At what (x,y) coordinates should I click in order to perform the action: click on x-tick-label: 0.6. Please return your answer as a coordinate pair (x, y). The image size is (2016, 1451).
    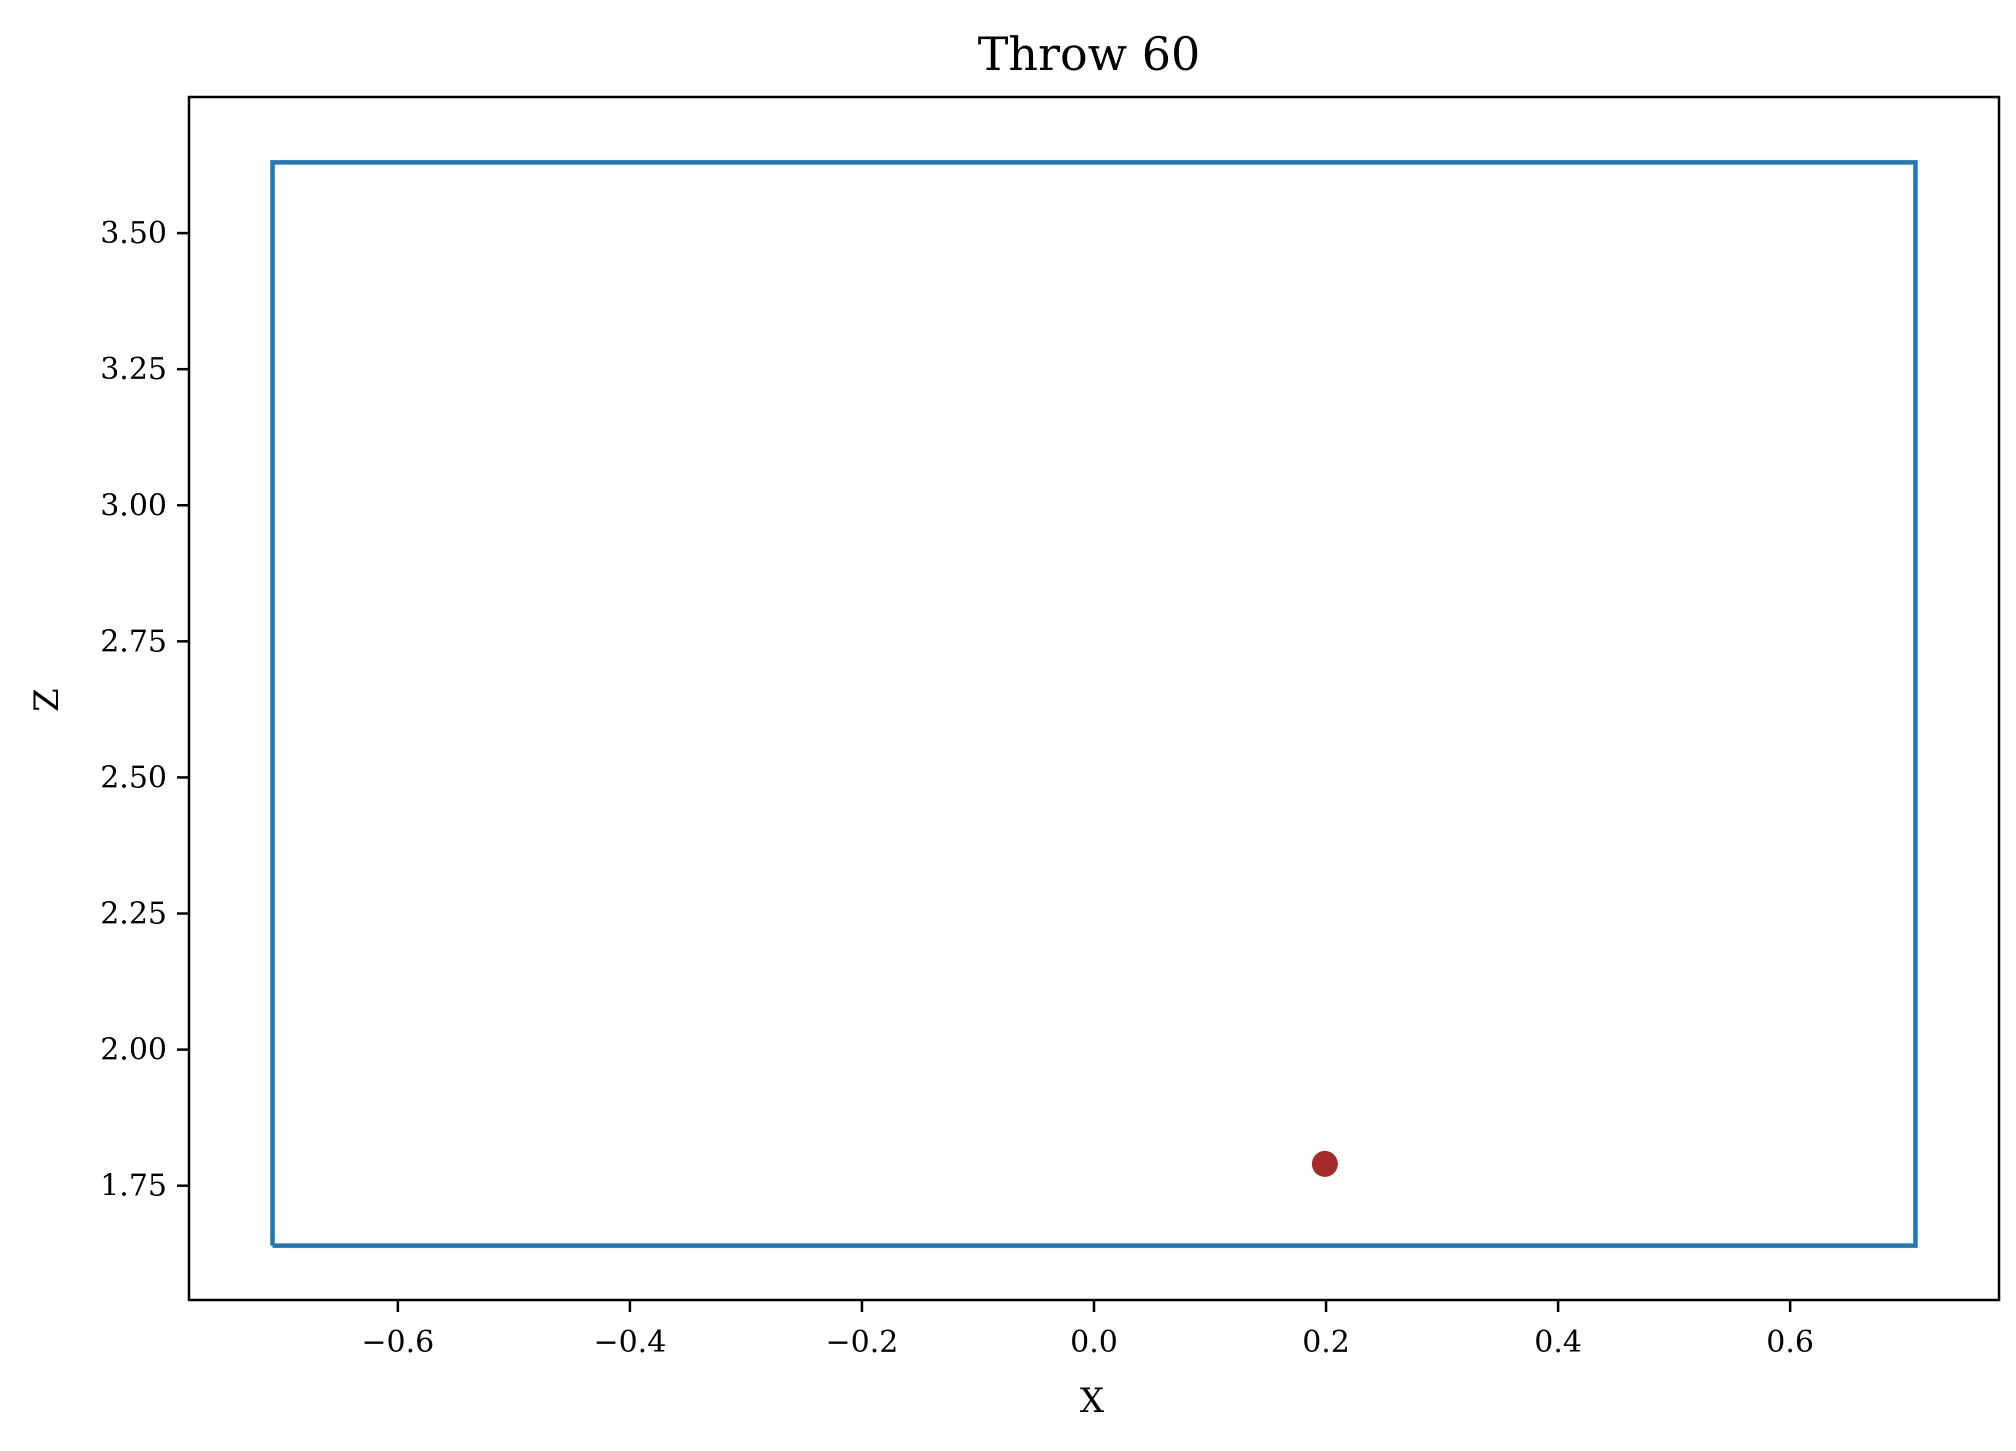
    Looking at the image, I should click on (1790, 1342).